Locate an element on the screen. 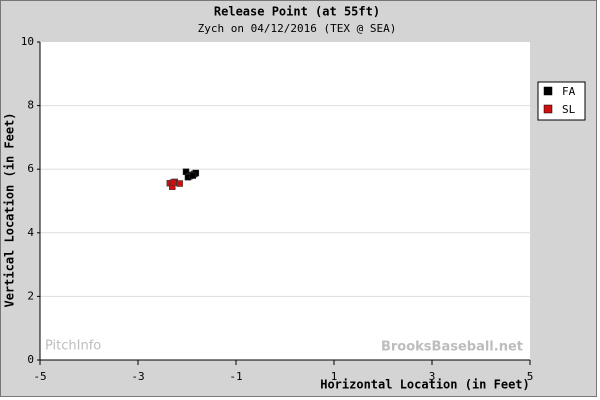 The width and height of the screenshot is (600, 400). legend-label: SL is located at coordinates (569, 109).